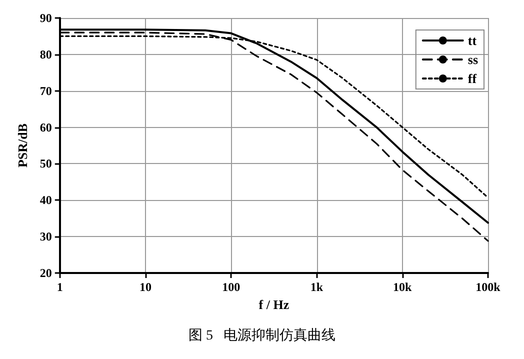 The image size is (524, 359). I want to click on y-tick-label: 80, so click(46, 54).